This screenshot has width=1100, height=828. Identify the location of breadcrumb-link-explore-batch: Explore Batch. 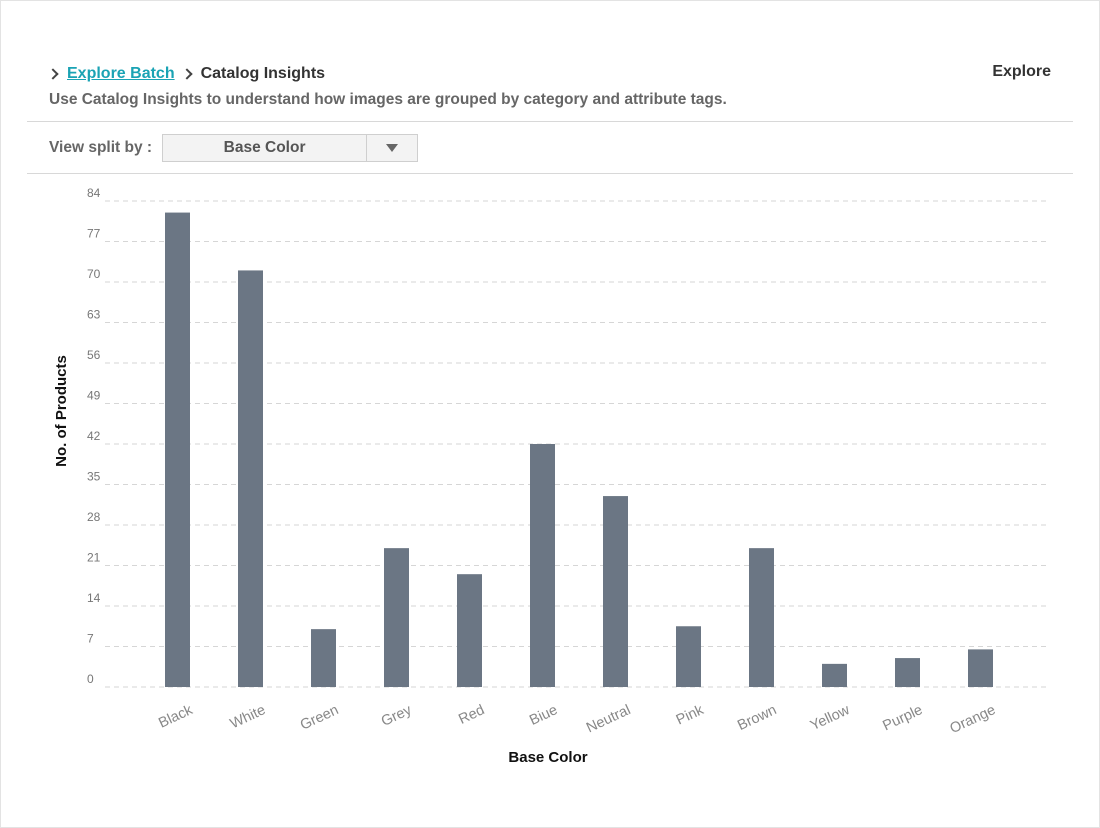
(121, 73).